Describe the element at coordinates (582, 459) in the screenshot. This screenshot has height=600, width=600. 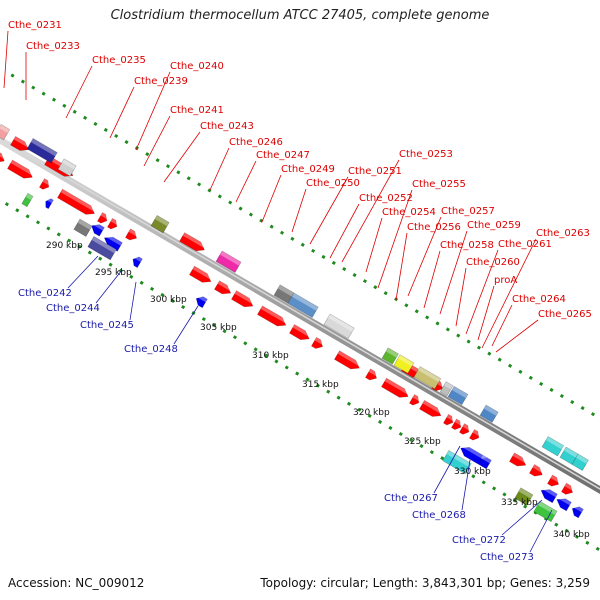
I see `feature-box-16-shine` at that location.